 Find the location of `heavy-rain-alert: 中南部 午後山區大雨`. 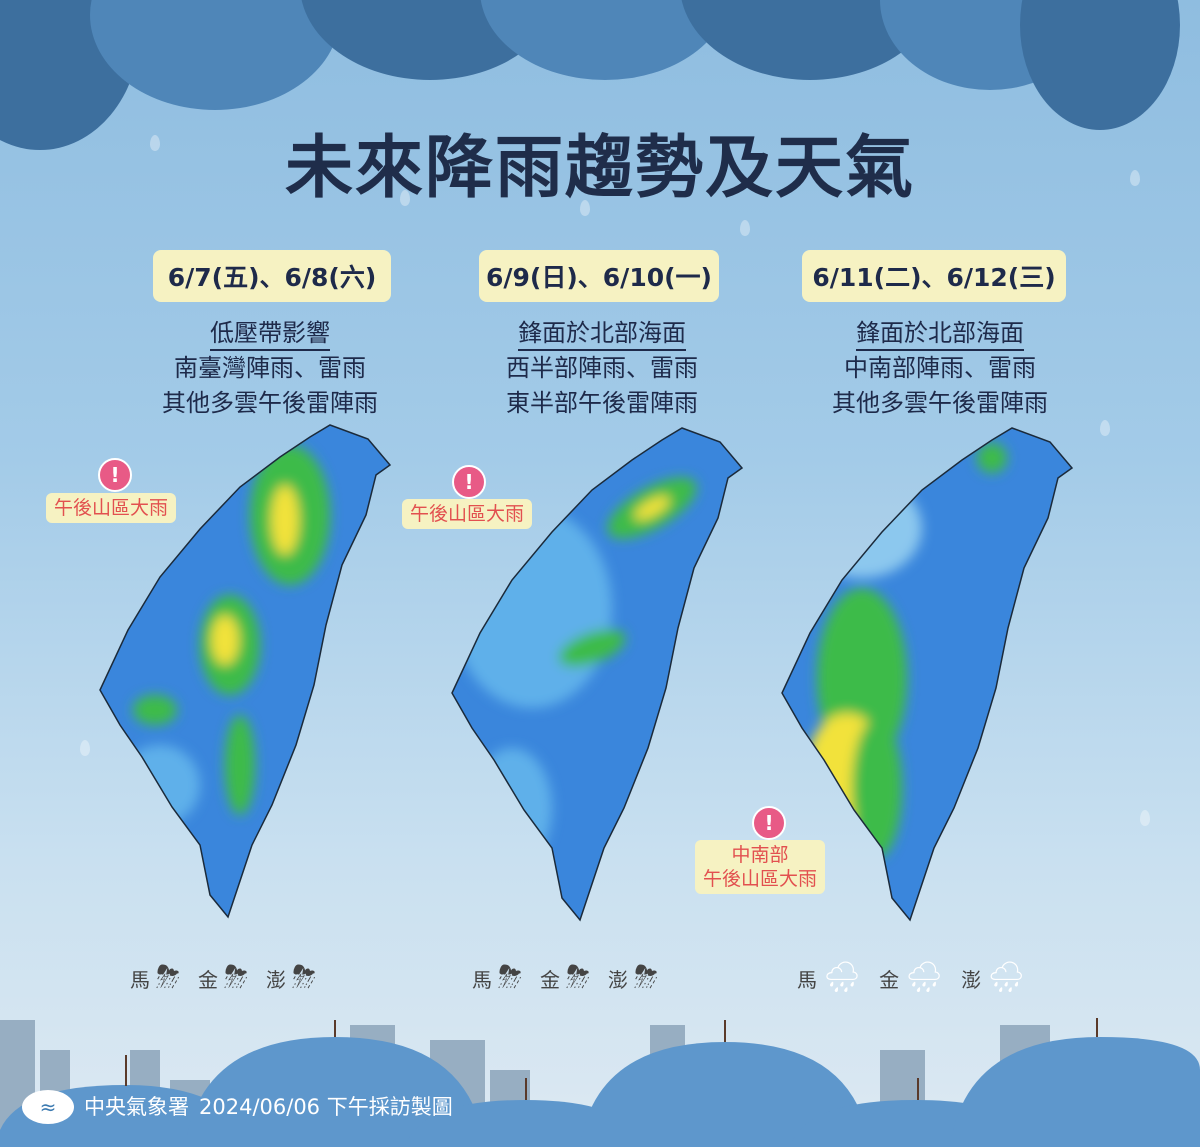

heavy-rain-alert: 中南部 午後山區大雨 is located at coordinates (760, 867).